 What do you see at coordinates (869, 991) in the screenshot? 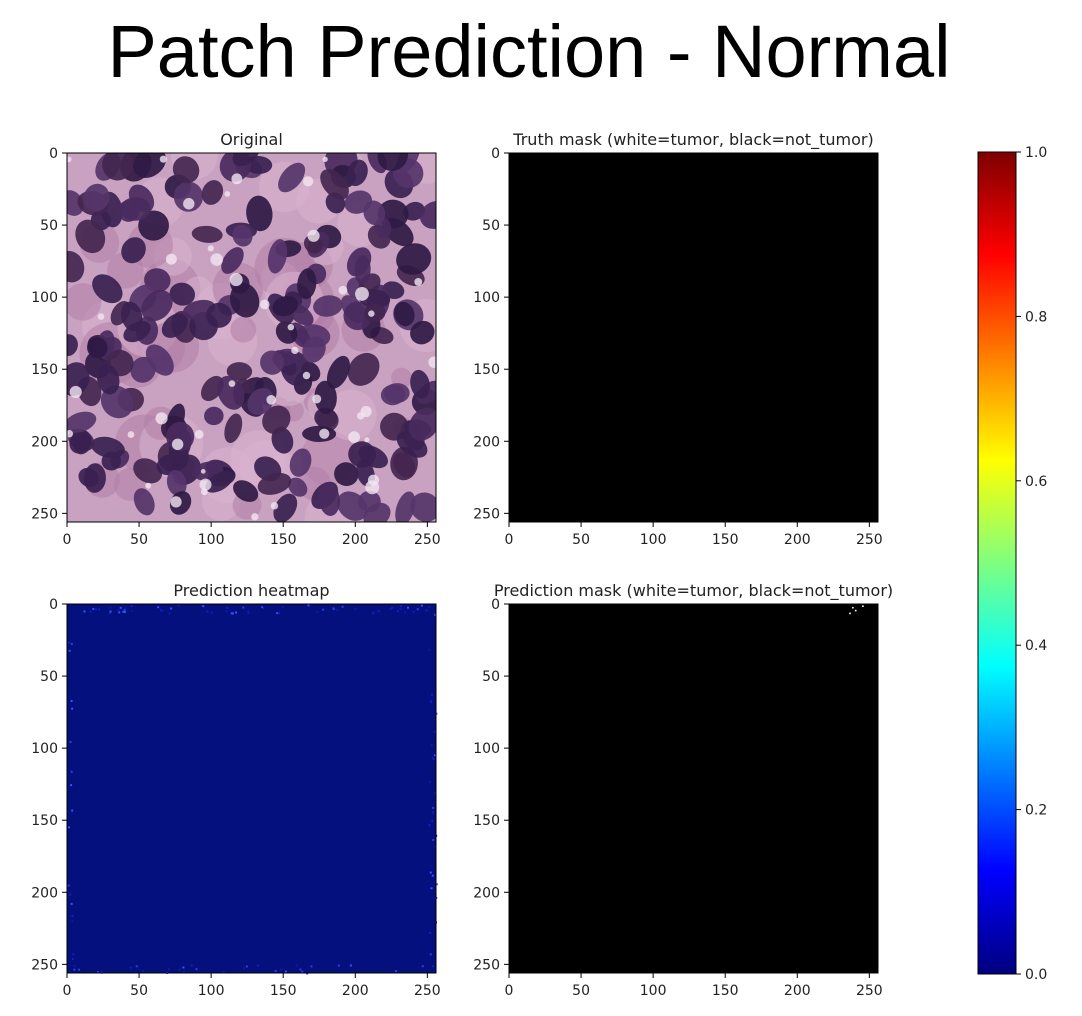
I see `x-tick-label: 250` at bounding box center [869, 991].